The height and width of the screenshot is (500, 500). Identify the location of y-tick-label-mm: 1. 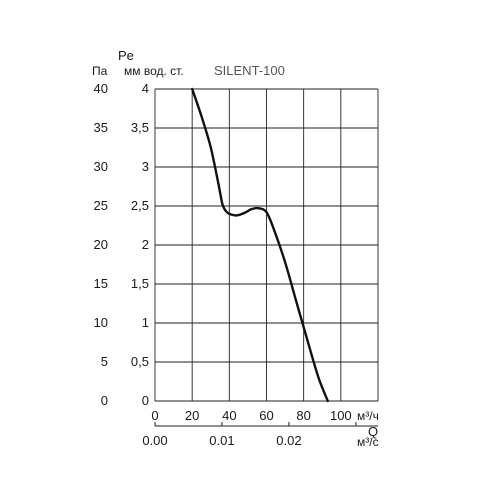
(145, 322).